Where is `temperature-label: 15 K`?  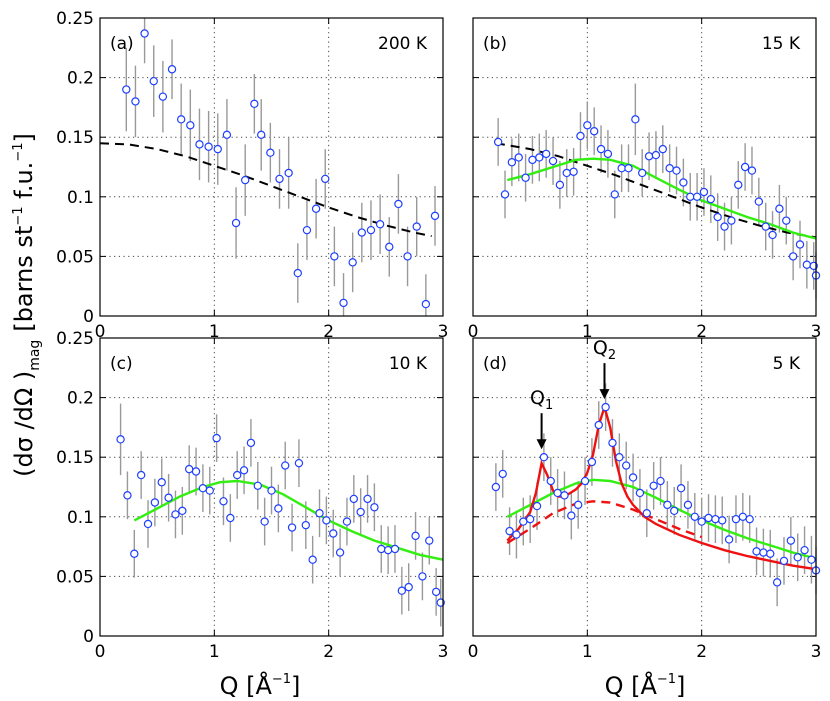
temperature-label: 15 K is located at coordinates (781, 44).